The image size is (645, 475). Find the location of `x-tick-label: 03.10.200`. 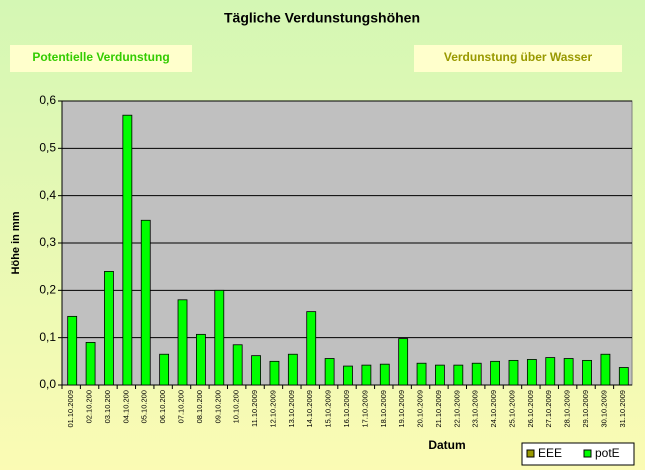

x-tick-label: 03.10.200 is located at coordinates (107, 406).